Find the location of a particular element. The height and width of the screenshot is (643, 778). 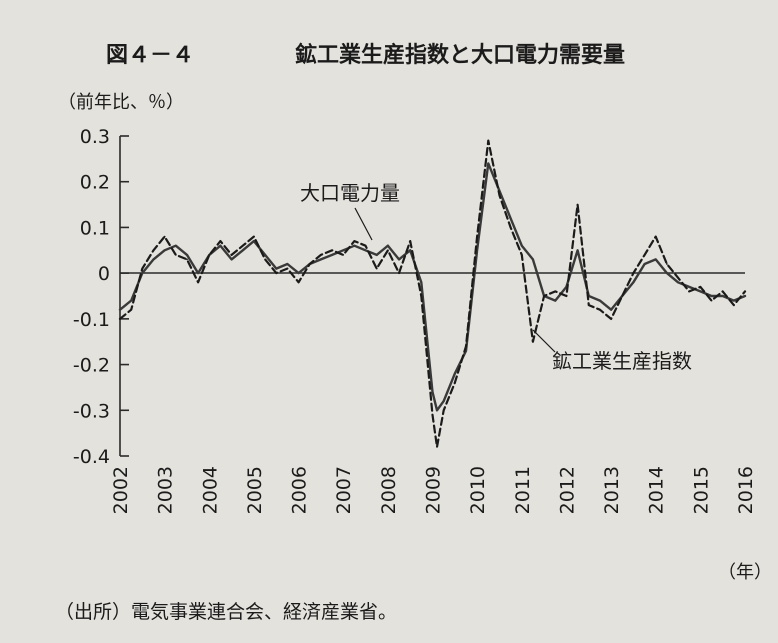

y-tick-label: -0.1 is located at coordinates (91, 320).